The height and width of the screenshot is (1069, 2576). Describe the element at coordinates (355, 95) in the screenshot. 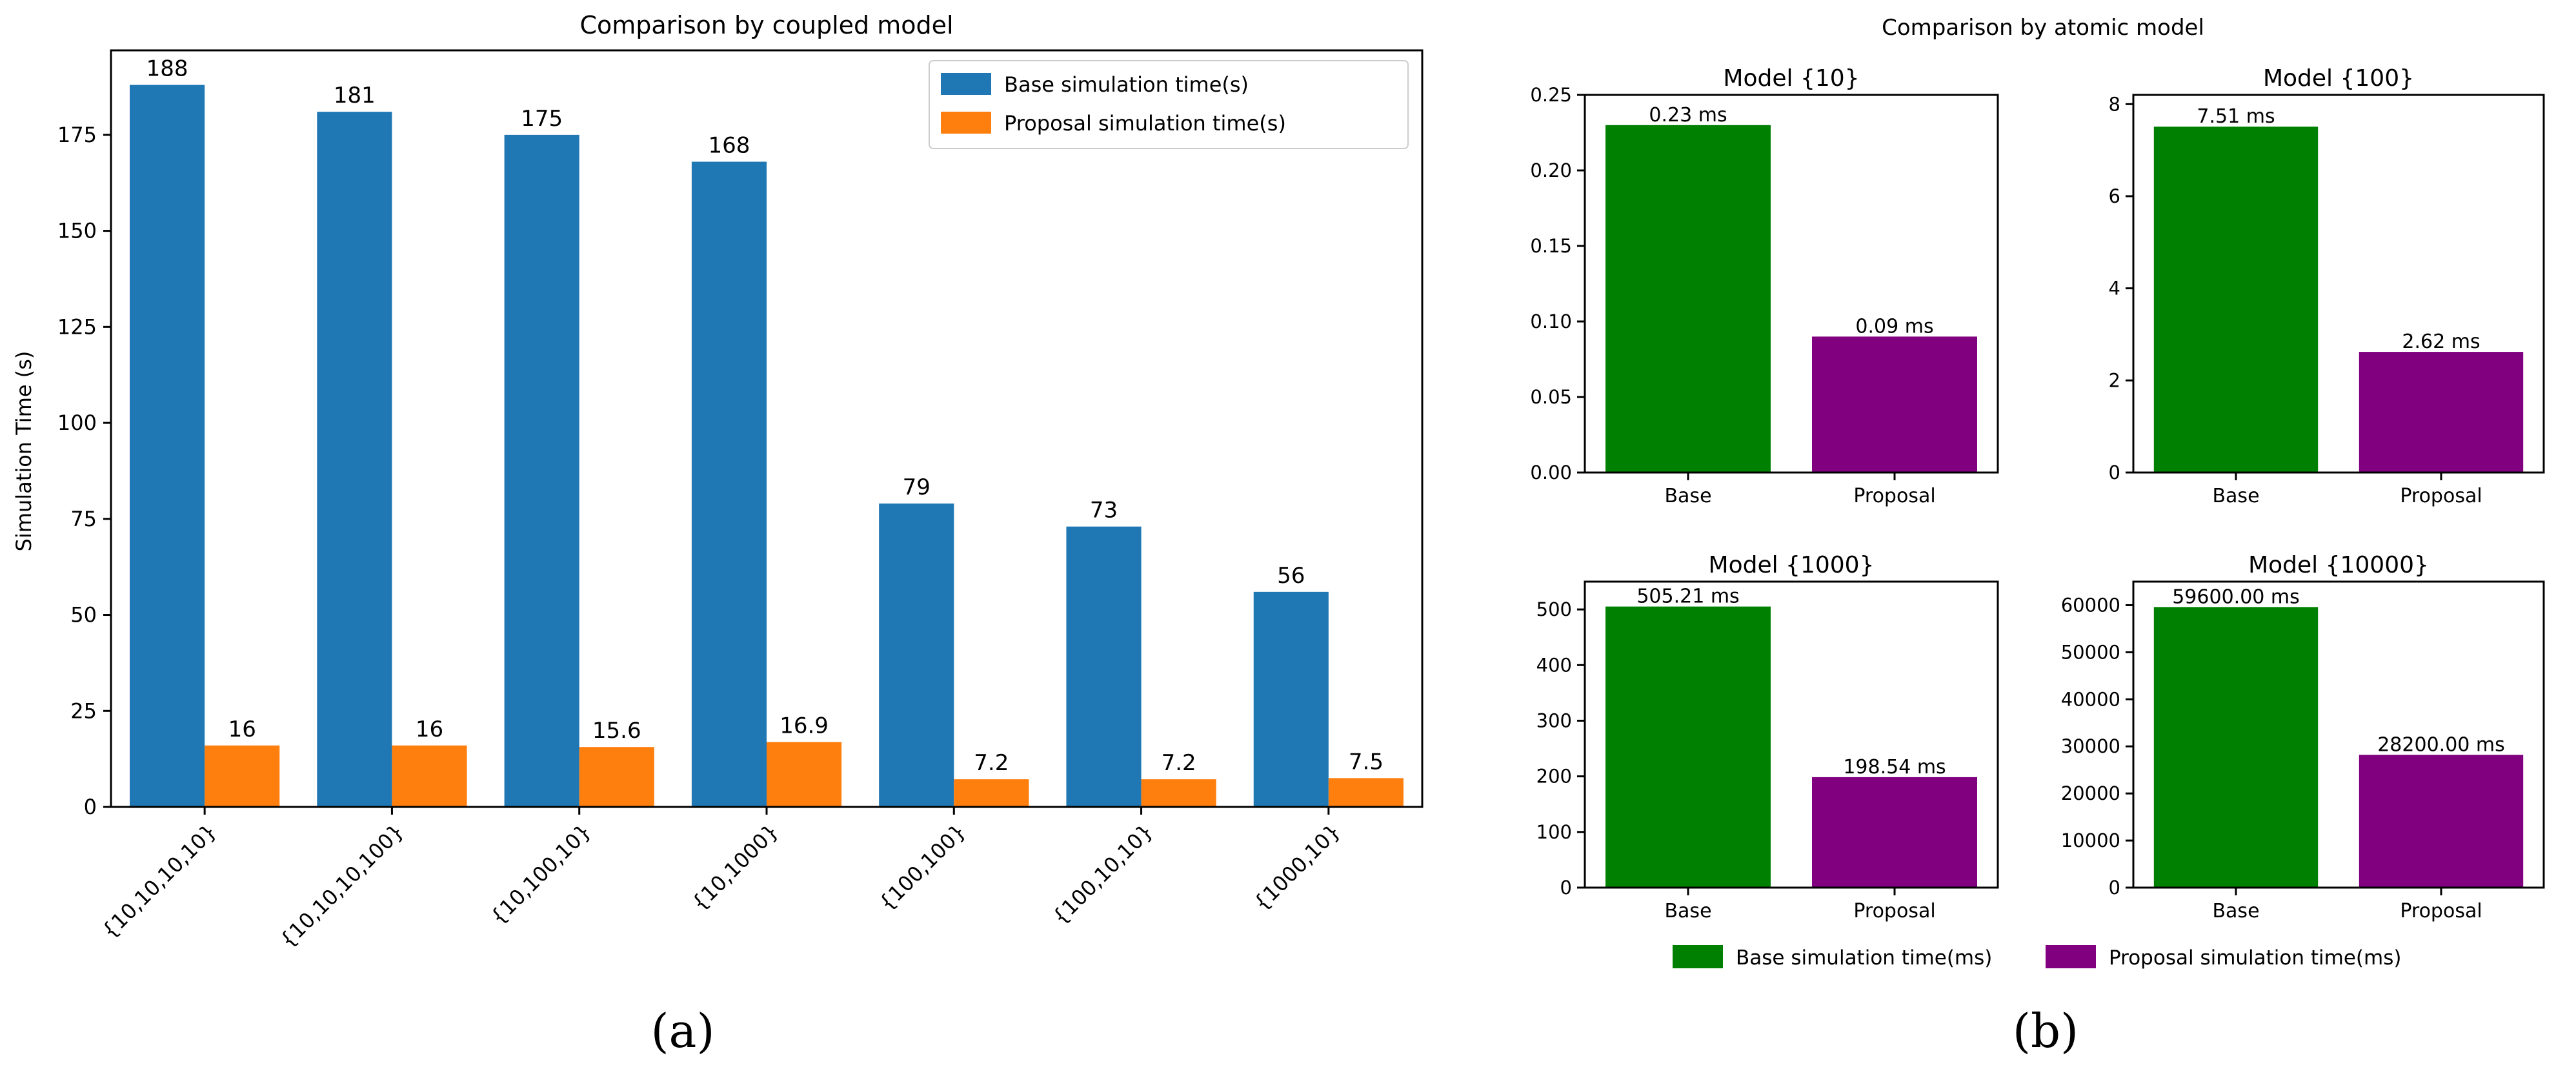

I see `bar-label-base: 181` at that location.